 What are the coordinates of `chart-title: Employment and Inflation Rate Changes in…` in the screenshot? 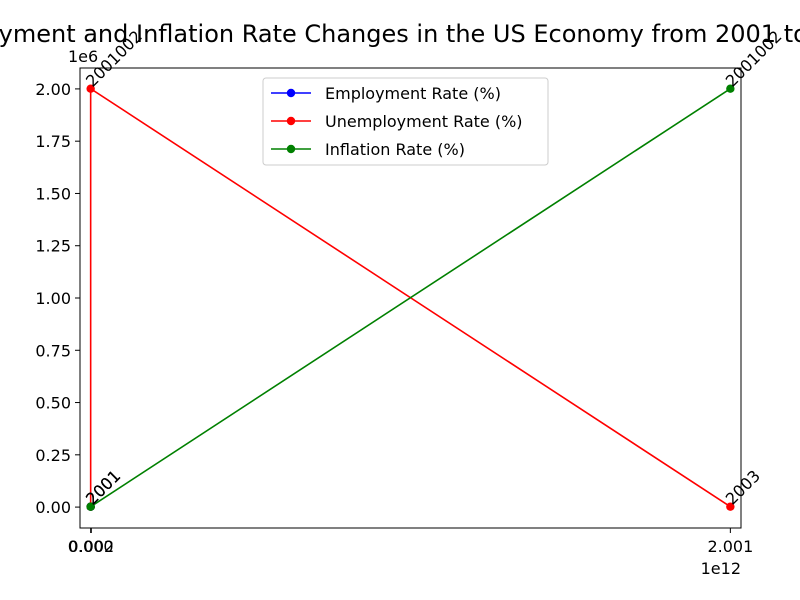 It's located at (400, 34).